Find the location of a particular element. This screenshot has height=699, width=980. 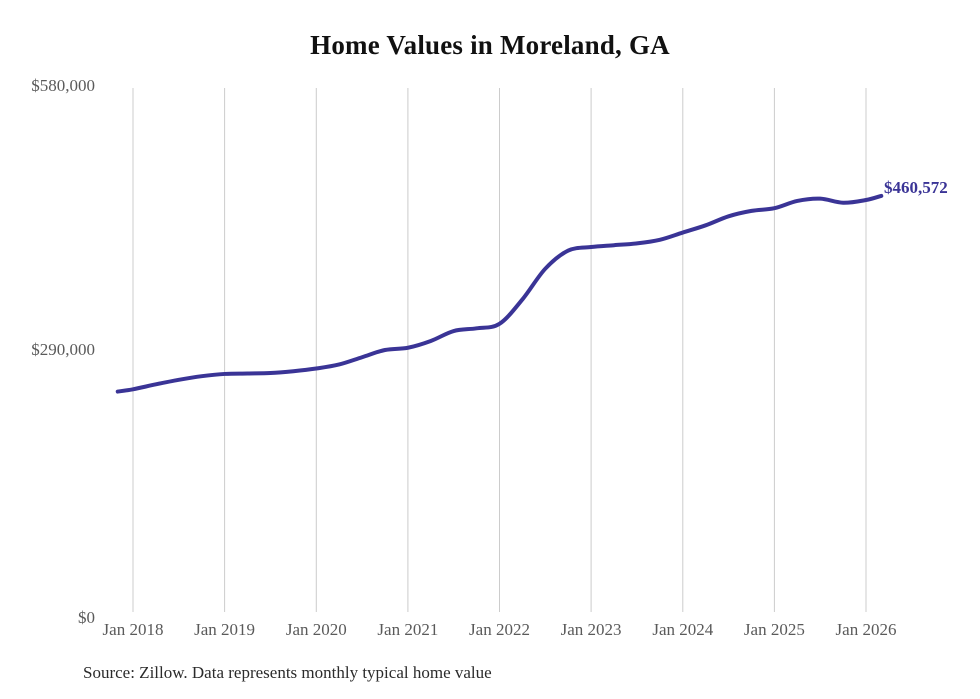

x-axis-tick-label-jan-2024: Jan 2024 is located at coordinates (683, 629).